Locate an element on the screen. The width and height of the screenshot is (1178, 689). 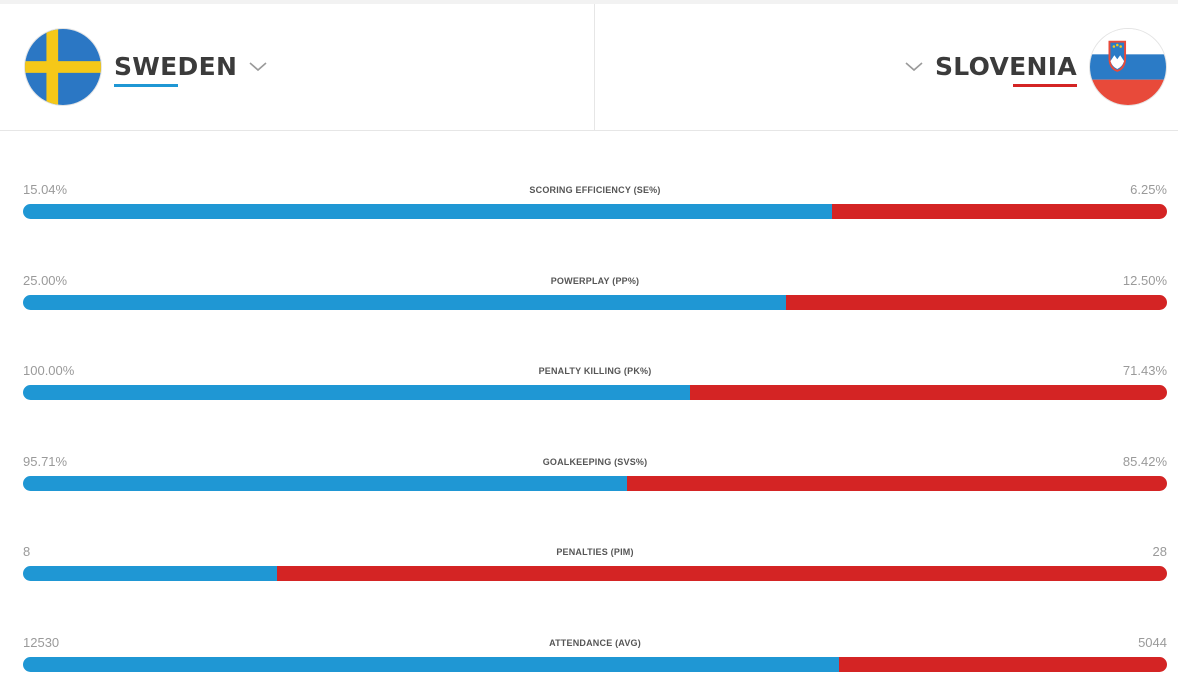
away-team: SLOVENIA is located at coordinates (1036, 67).